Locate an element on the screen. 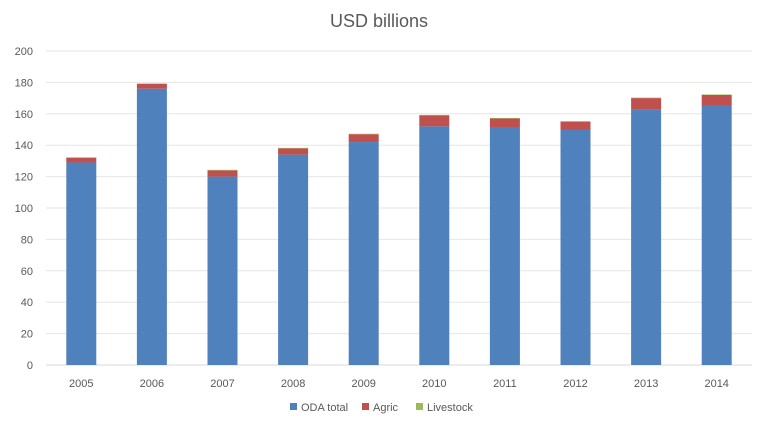  y-tick-label: 200 is located at coordinates (24, 52).